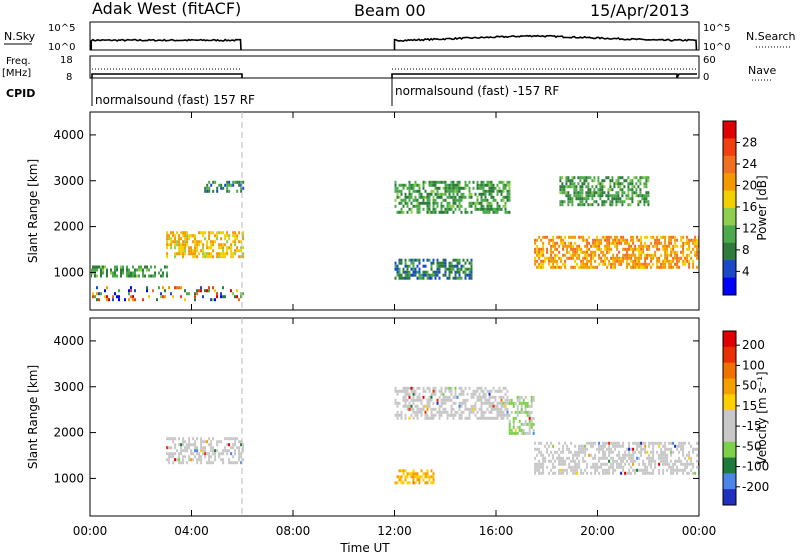 This screenshot has height=554, width=800. I want to click on colorbar-tick: -50, so click(752, 446).